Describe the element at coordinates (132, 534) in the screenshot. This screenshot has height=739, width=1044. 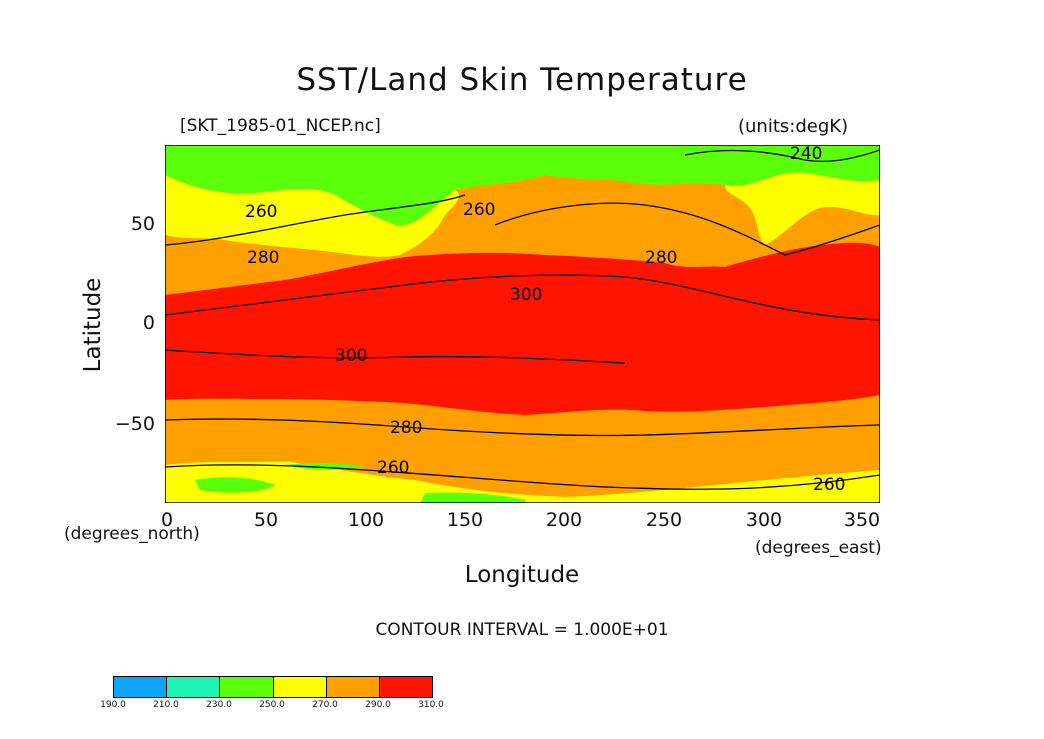
I see `y-unit-label: (degrees_north)` at that location.